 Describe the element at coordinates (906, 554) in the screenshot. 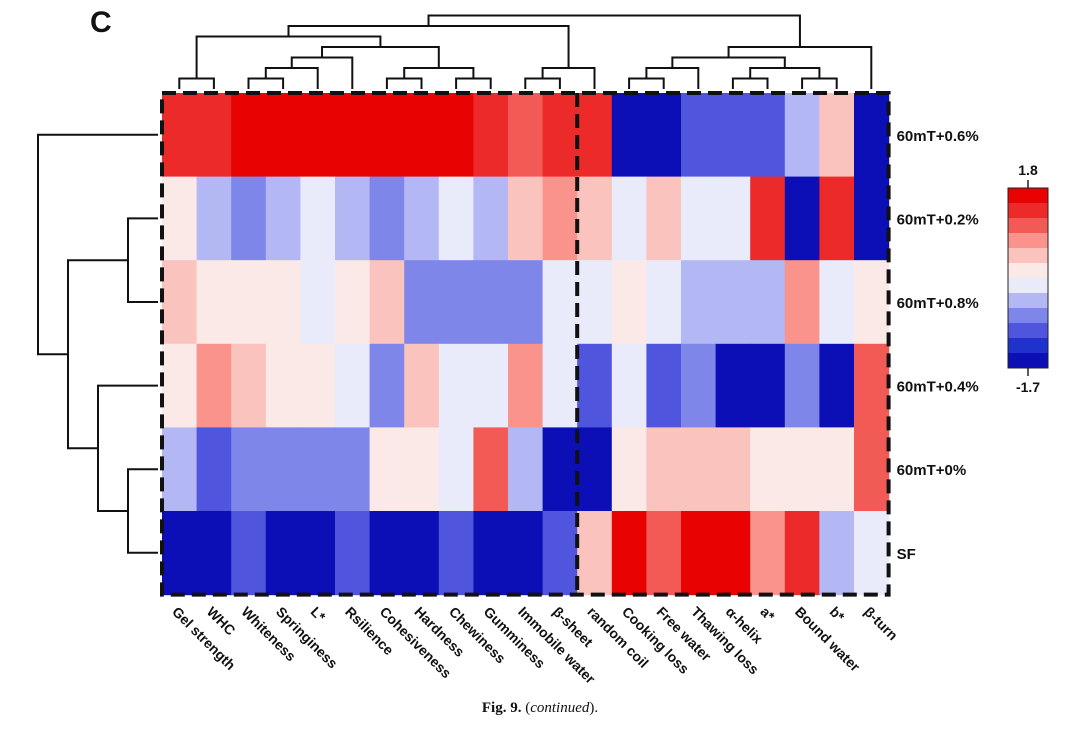

I see `row-label: SF` at that location.